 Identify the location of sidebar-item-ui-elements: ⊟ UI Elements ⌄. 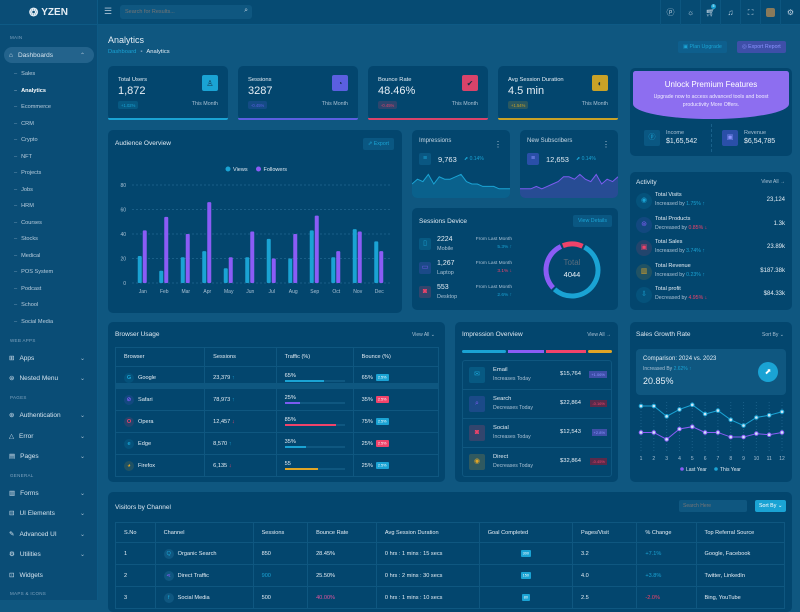
(47, 513).